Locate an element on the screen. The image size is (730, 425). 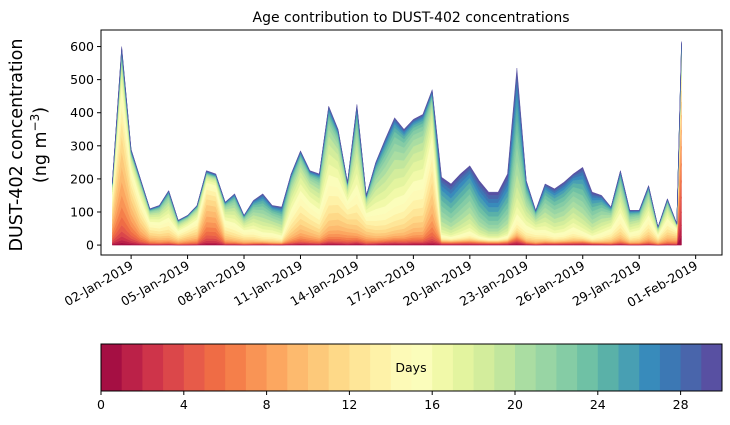
y-axis-label-line1: DUST-402 concentration is located at coordinates (17, 145).